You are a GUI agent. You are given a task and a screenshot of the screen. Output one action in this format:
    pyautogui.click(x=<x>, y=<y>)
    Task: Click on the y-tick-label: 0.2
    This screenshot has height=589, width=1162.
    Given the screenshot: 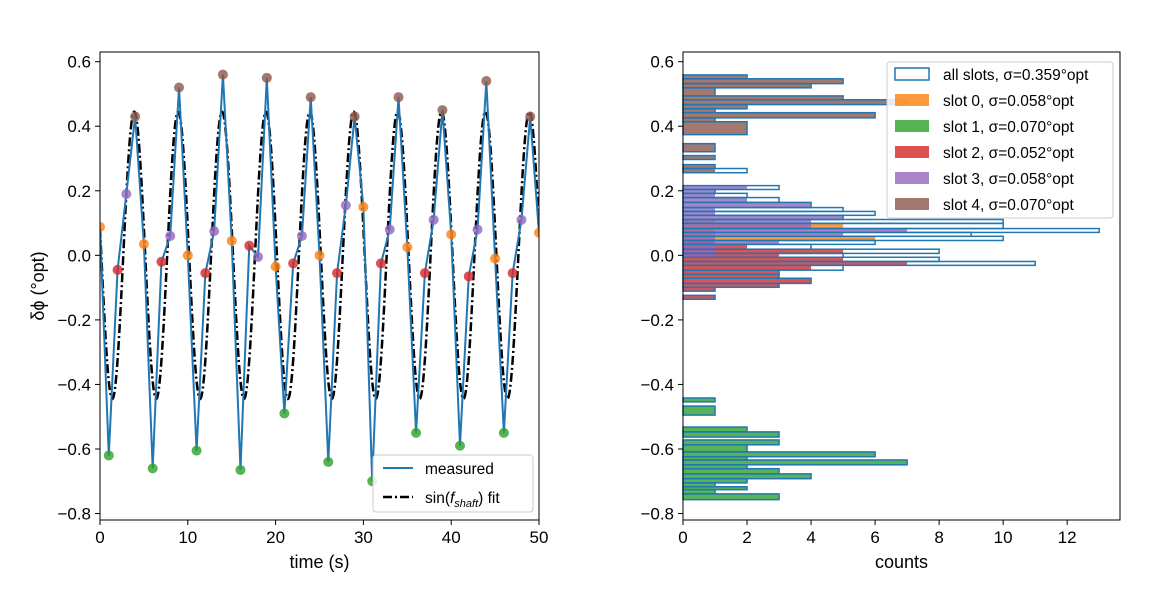 What is the action you would take?
    pyautogui.click(x=662, y=191)
    